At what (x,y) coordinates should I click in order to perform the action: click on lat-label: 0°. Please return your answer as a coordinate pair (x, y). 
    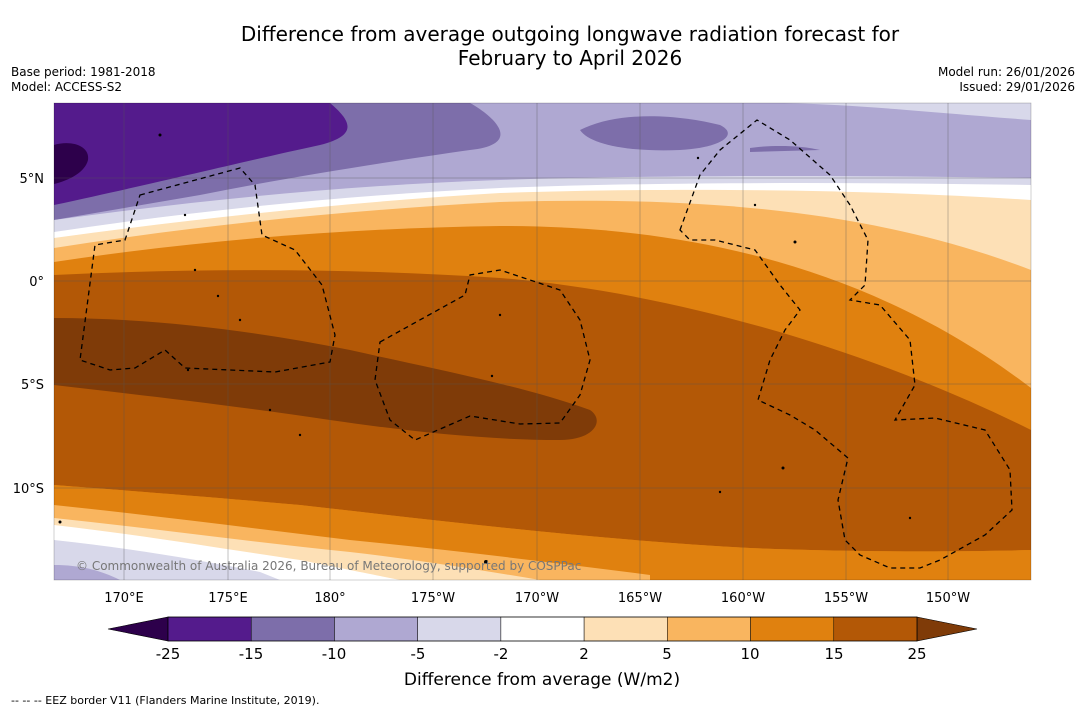
    Looking at the image, I should click on (36, 282).